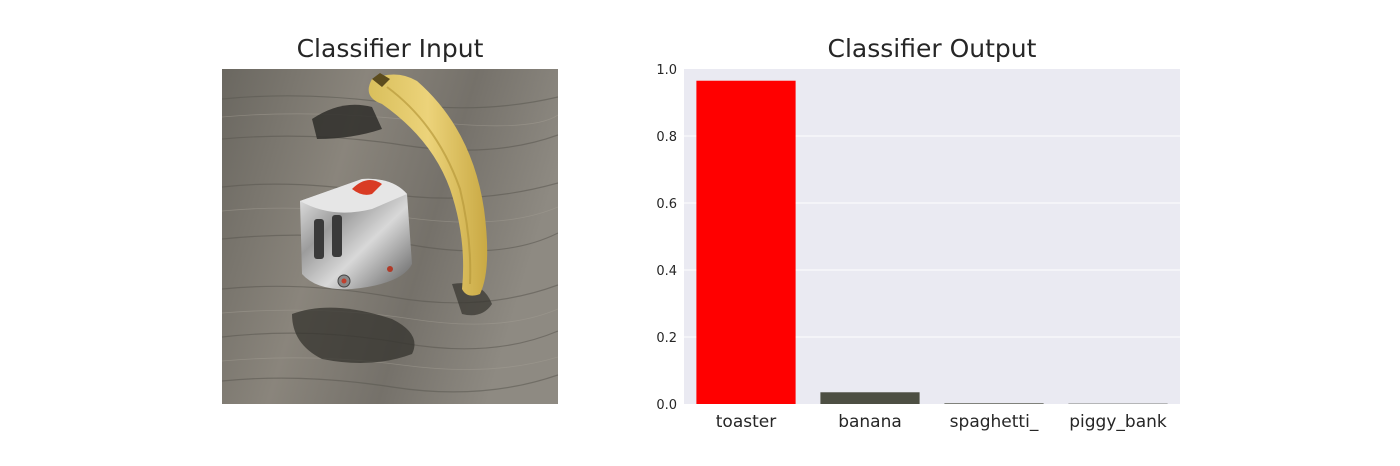 Image resolution: width=1400 pixels, height=466 pixels. Describe the element at coordinates (390, 48) in the screenshot. I see `input-panel-title: Classifier Input` at that location.